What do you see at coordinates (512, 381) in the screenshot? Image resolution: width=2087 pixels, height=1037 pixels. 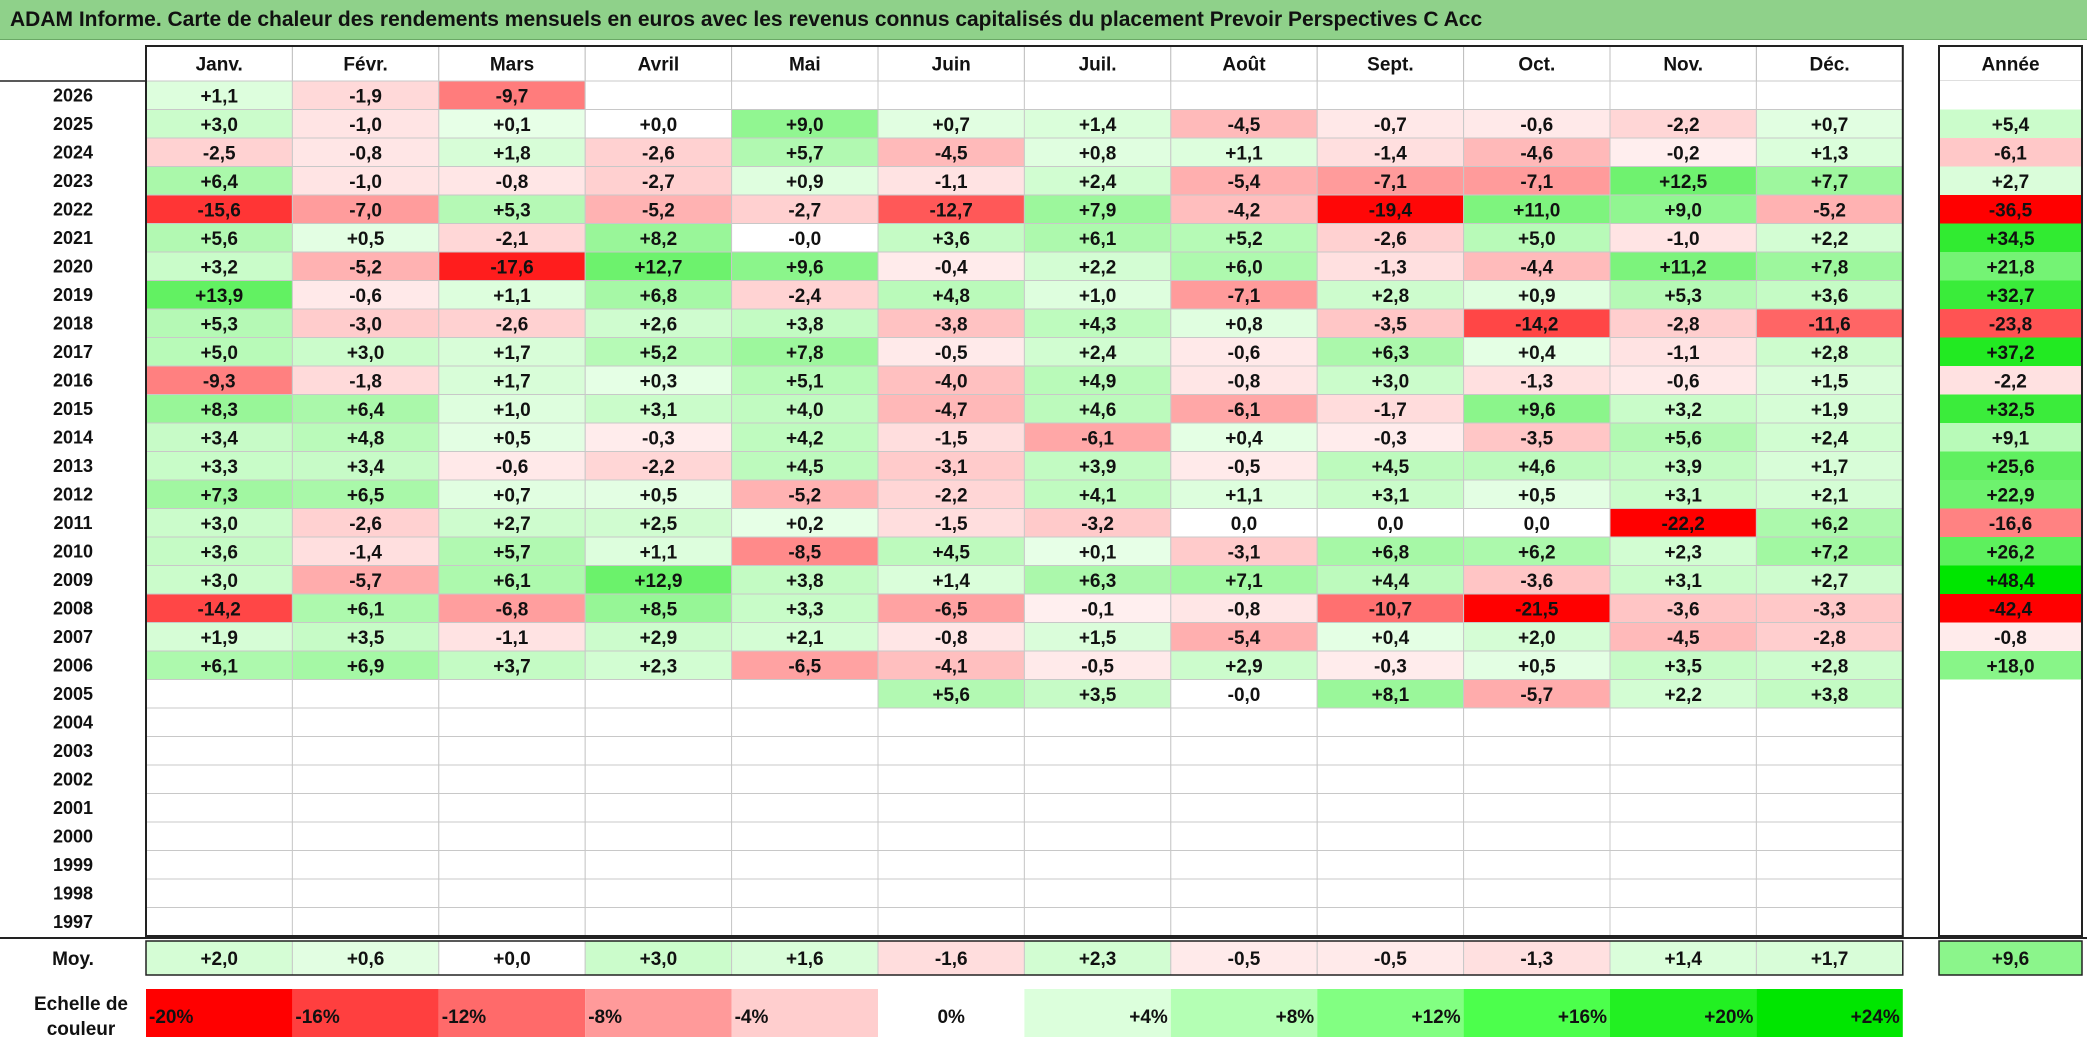 I see `cell-value: +1,7` at bounding box center [512, 381].